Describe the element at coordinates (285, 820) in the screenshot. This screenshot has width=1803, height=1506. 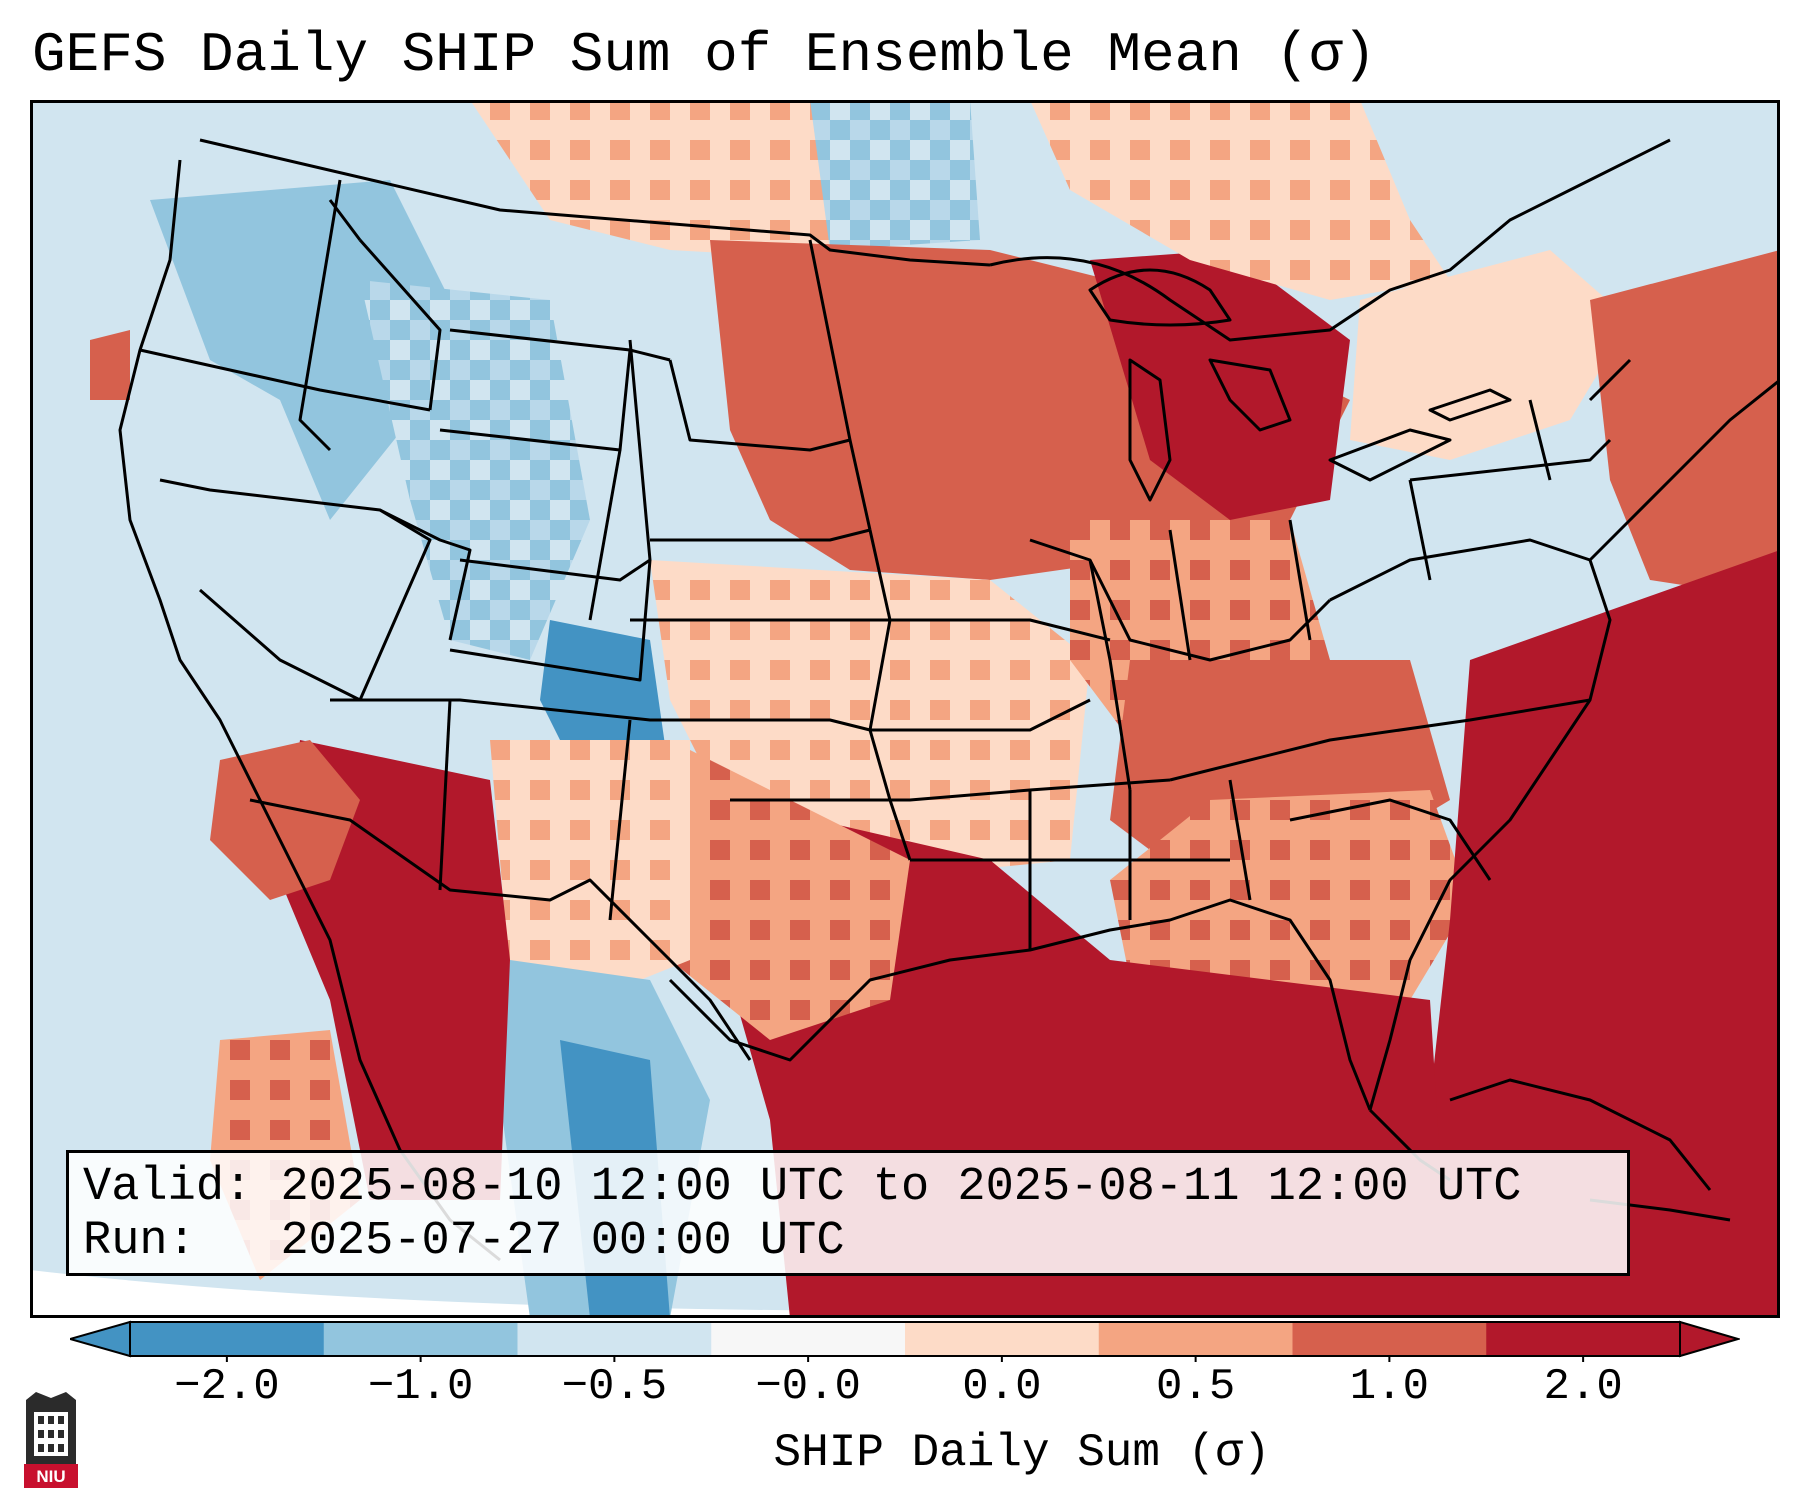
I see `field-region-socal` at that location.